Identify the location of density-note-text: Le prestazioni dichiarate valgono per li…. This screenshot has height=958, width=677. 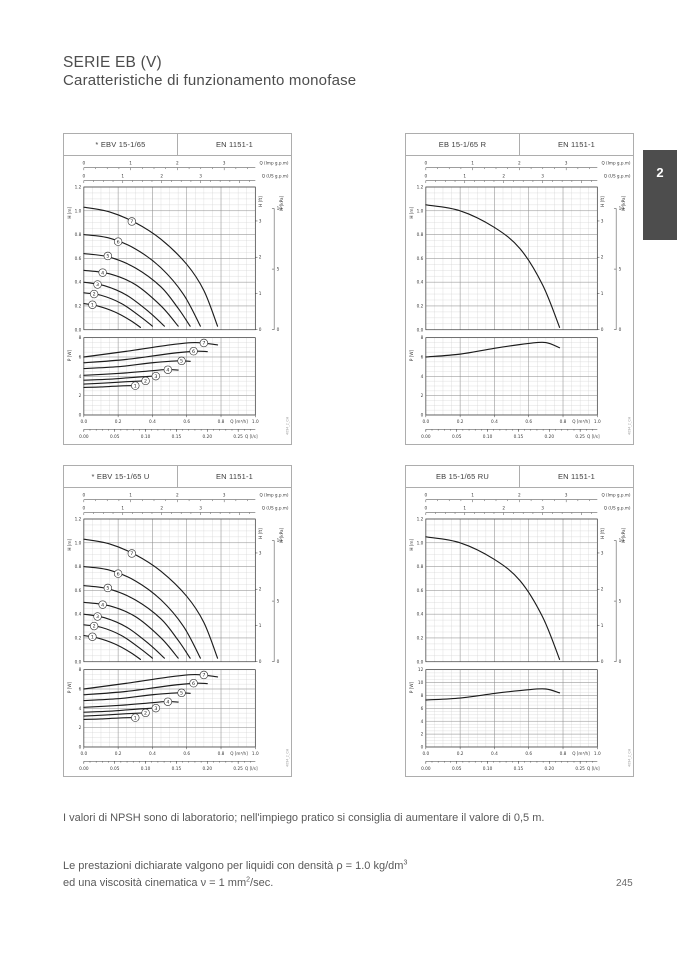
(233, 866).